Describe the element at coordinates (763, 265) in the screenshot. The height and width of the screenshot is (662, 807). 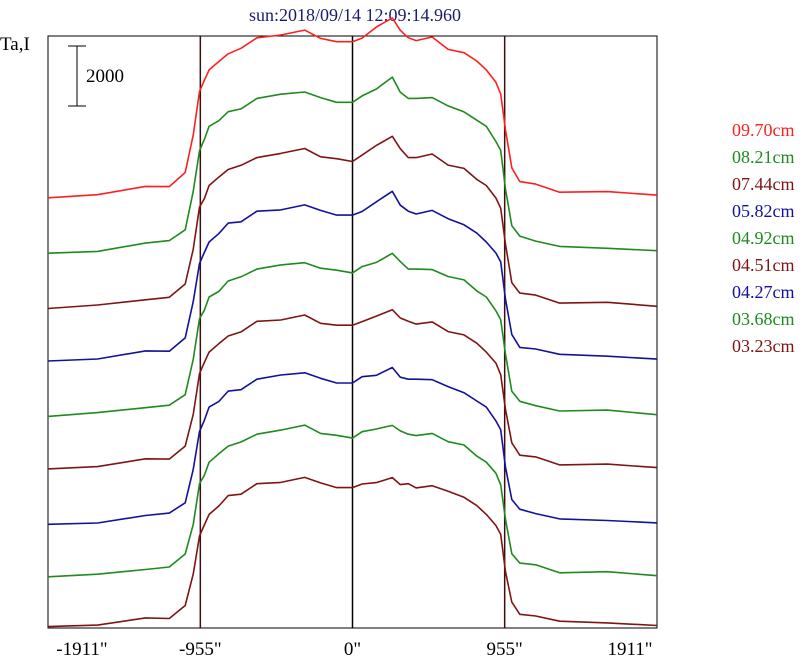
I see `legend-entry-04.51cm: 04.51cm` at that location.